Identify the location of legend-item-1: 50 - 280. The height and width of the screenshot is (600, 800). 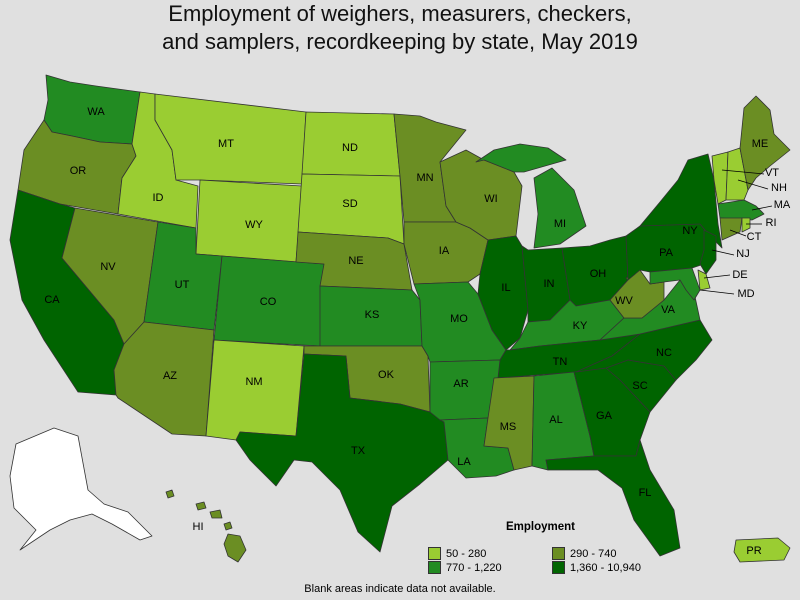
(457, 553).